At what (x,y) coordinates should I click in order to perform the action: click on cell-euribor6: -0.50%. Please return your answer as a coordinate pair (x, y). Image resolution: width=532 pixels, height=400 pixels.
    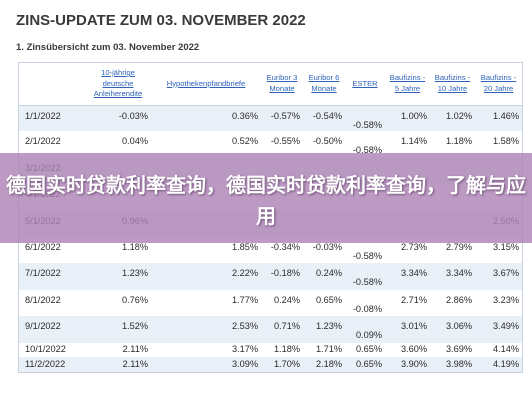
    Looking at the image, I should click on (327, 141).